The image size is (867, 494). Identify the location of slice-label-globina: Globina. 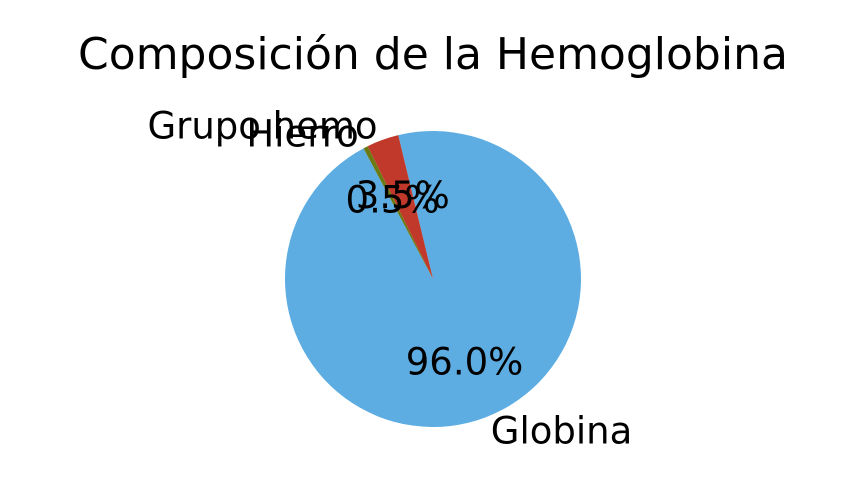
(561, 431).